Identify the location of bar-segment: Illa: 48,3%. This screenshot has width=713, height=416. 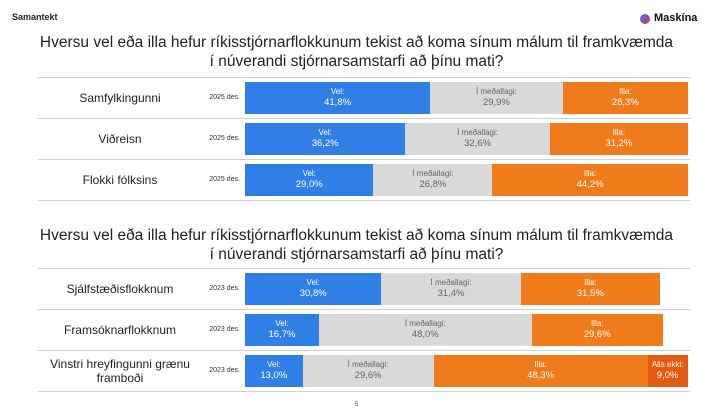
(540, 370).